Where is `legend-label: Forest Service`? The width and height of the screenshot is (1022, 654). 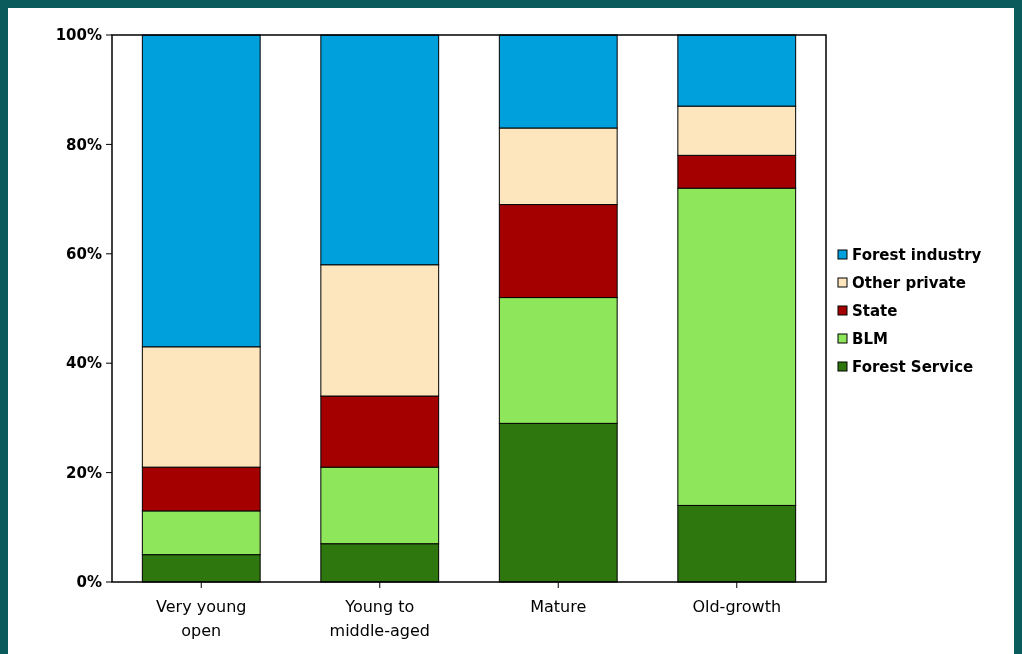 legend-label: Forest Service is located at coordinates (913, 367).